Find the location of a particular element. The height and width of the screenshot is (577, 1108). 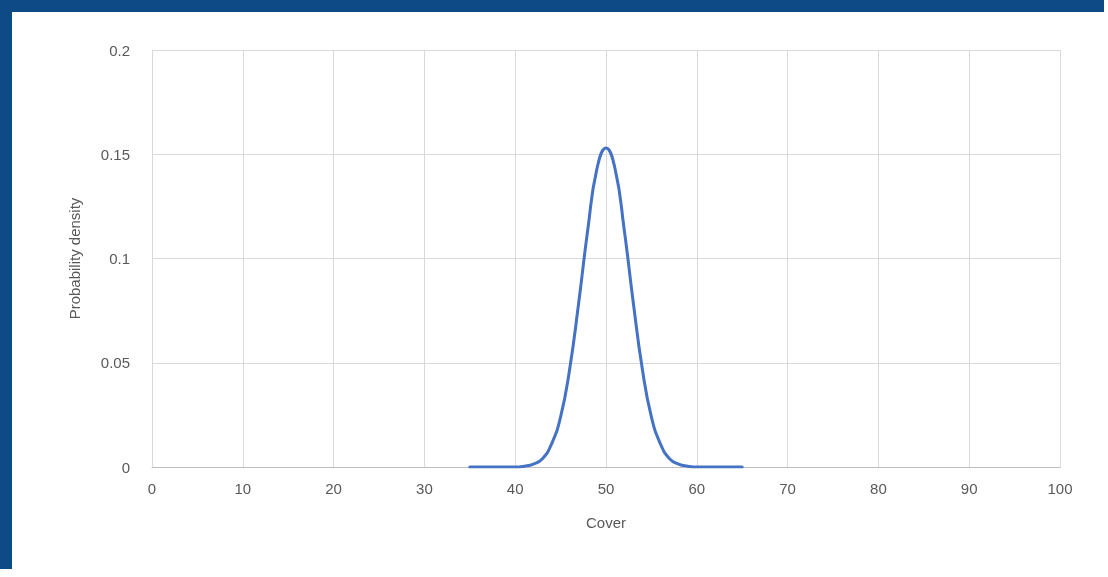

y-tick-label: 0.15 is located at coordinates (115, 154).